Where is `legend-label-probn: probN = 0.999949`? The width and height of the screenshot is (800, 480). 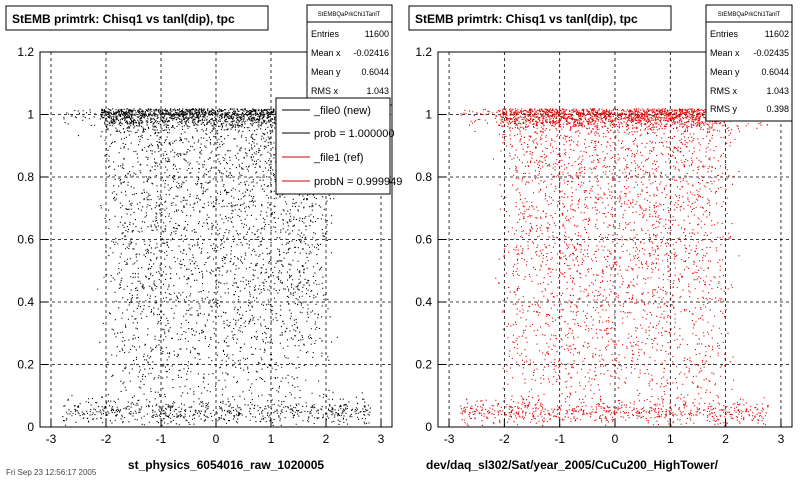 legend-label-probn: probN = 0.999949 is located at coordinates (358, 182).